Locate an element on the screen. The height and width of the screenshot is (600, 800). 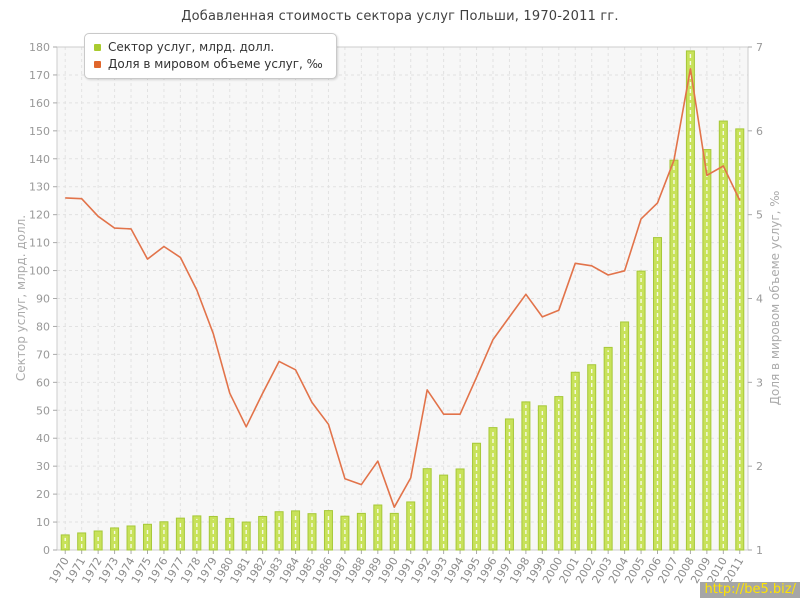
bar-2002 is located at coordinates (592, 457).